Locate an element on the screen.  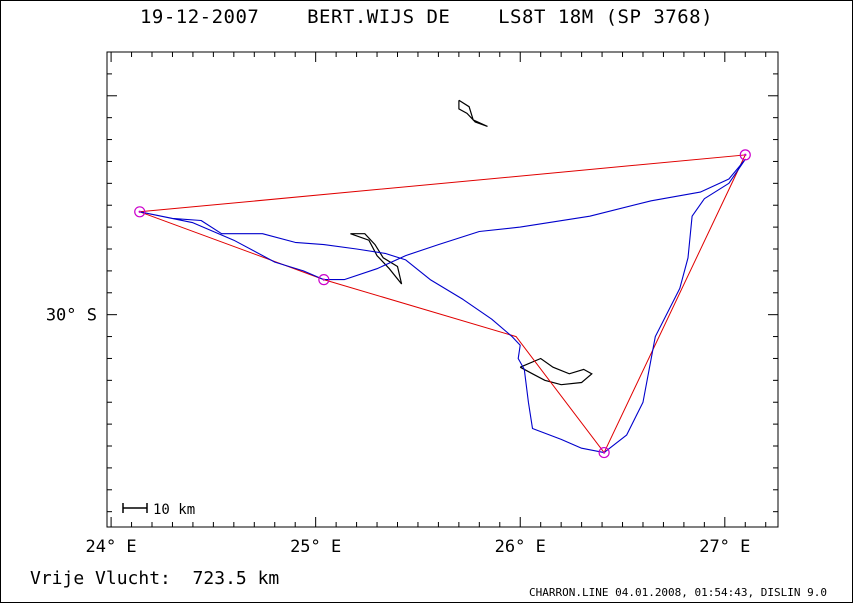
scale-bar-label: 10 km is located at coordinates (174, 510).